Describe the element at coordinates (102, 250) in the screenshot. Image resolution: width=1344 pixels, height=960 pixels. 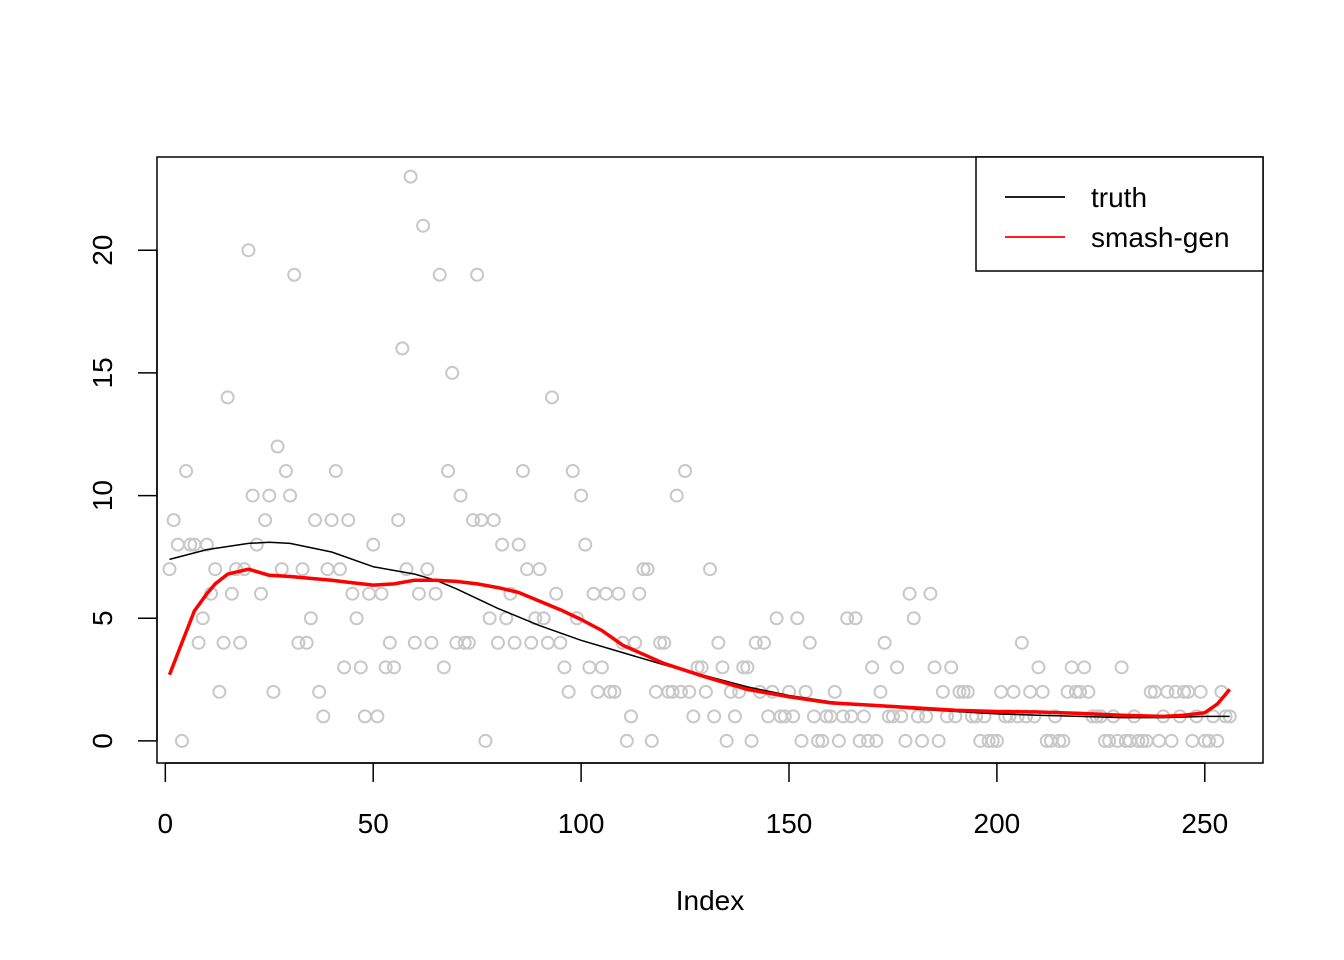
I see `y-tick-label: 20` at that location.